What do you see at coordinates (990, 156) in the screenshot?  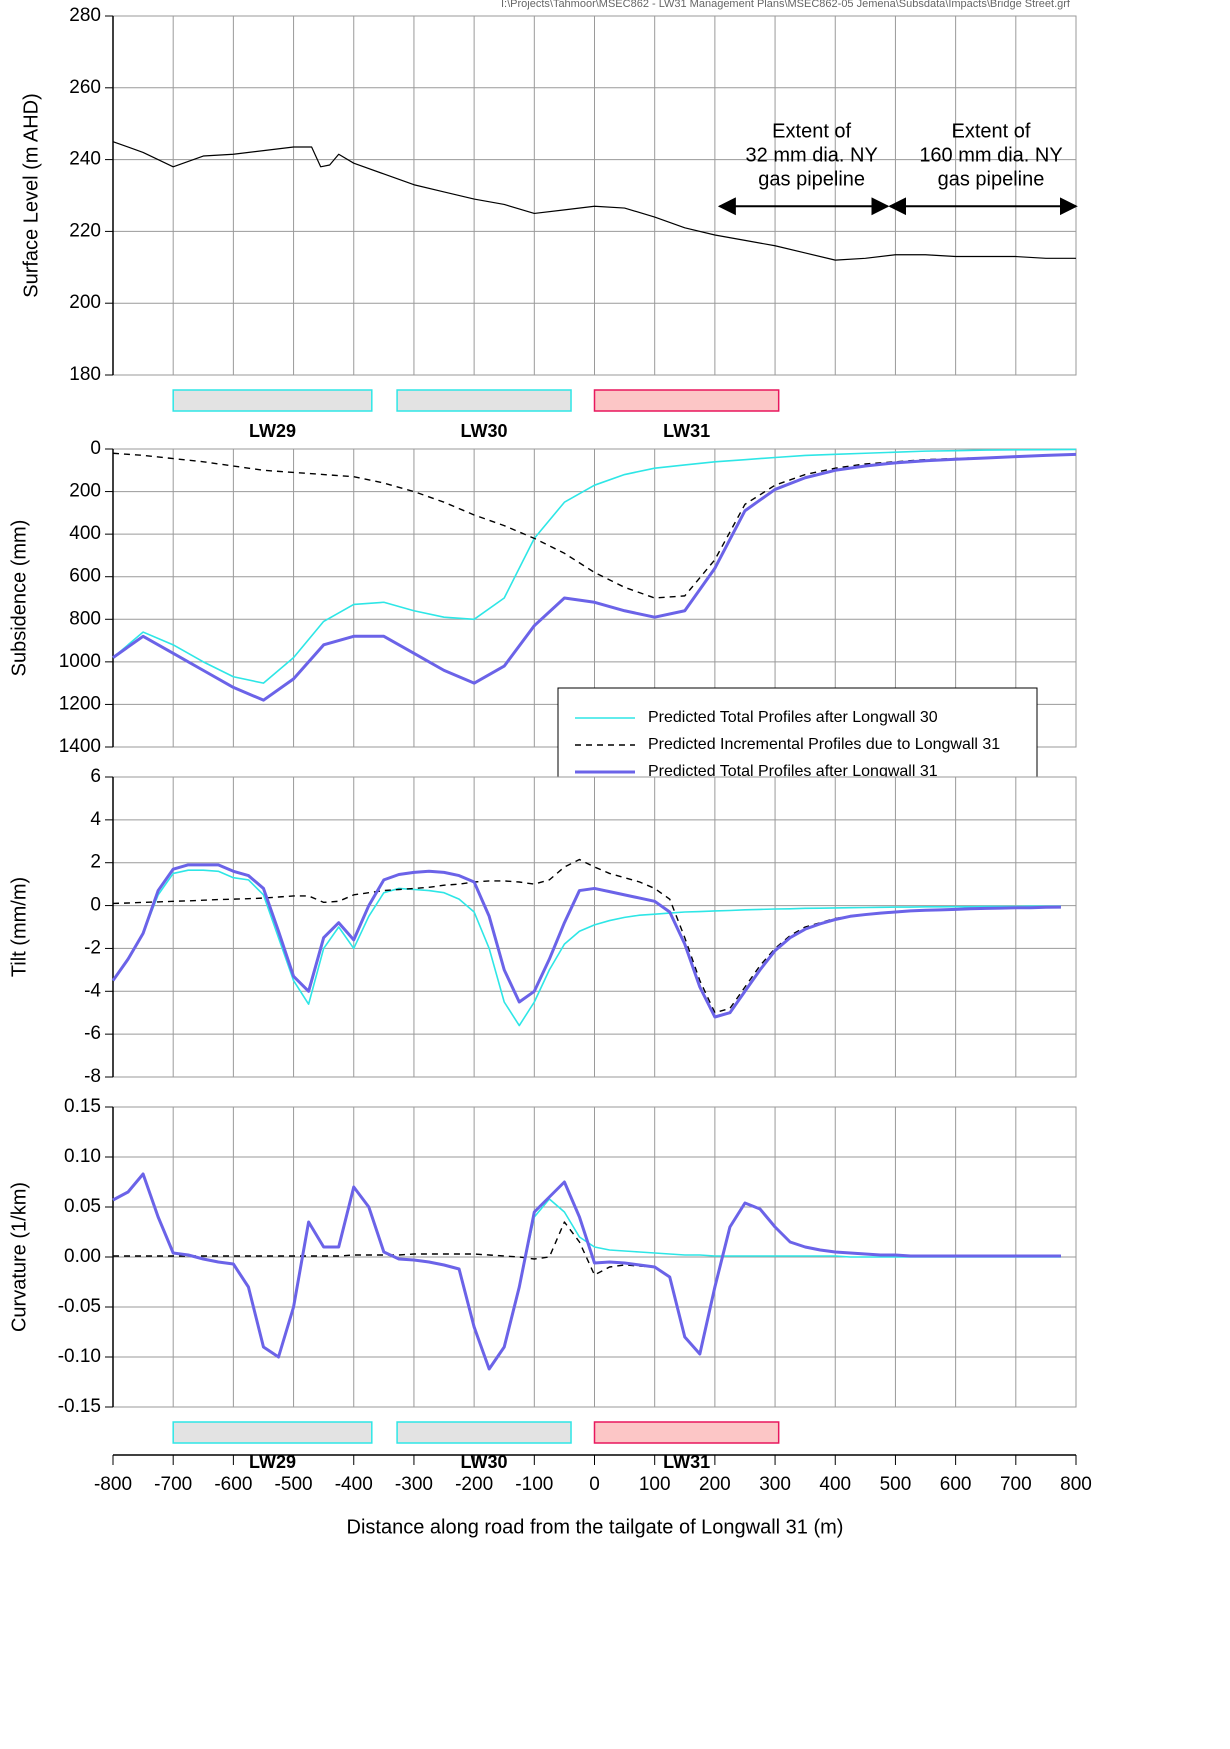 I see `annotation-text: 160 mm dia. NY` at bounding box center [990, 156].